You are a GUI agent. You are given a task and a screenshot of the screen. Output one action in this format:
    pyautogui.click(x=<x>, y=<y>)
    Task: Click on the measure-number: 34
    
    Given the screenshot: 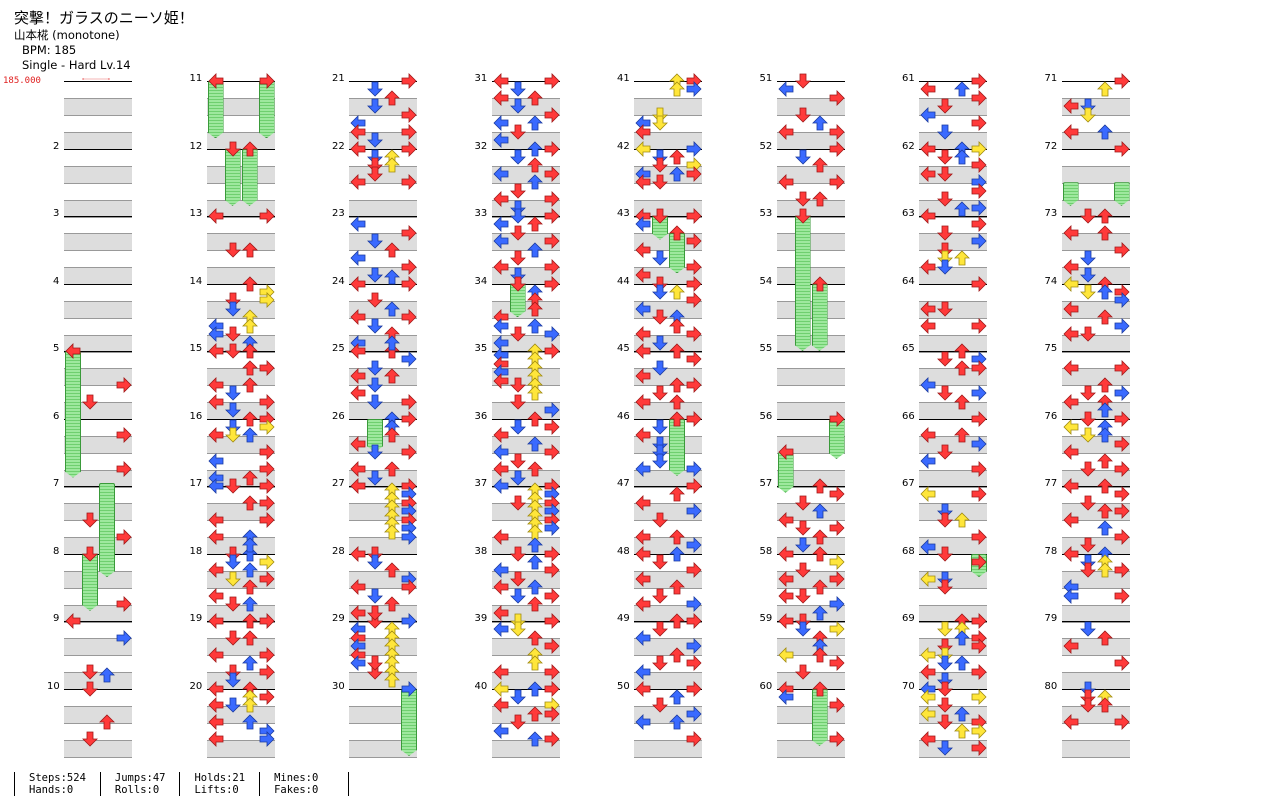 What is the action you would take?
    pyautogui.click(x=481, y=281)
    